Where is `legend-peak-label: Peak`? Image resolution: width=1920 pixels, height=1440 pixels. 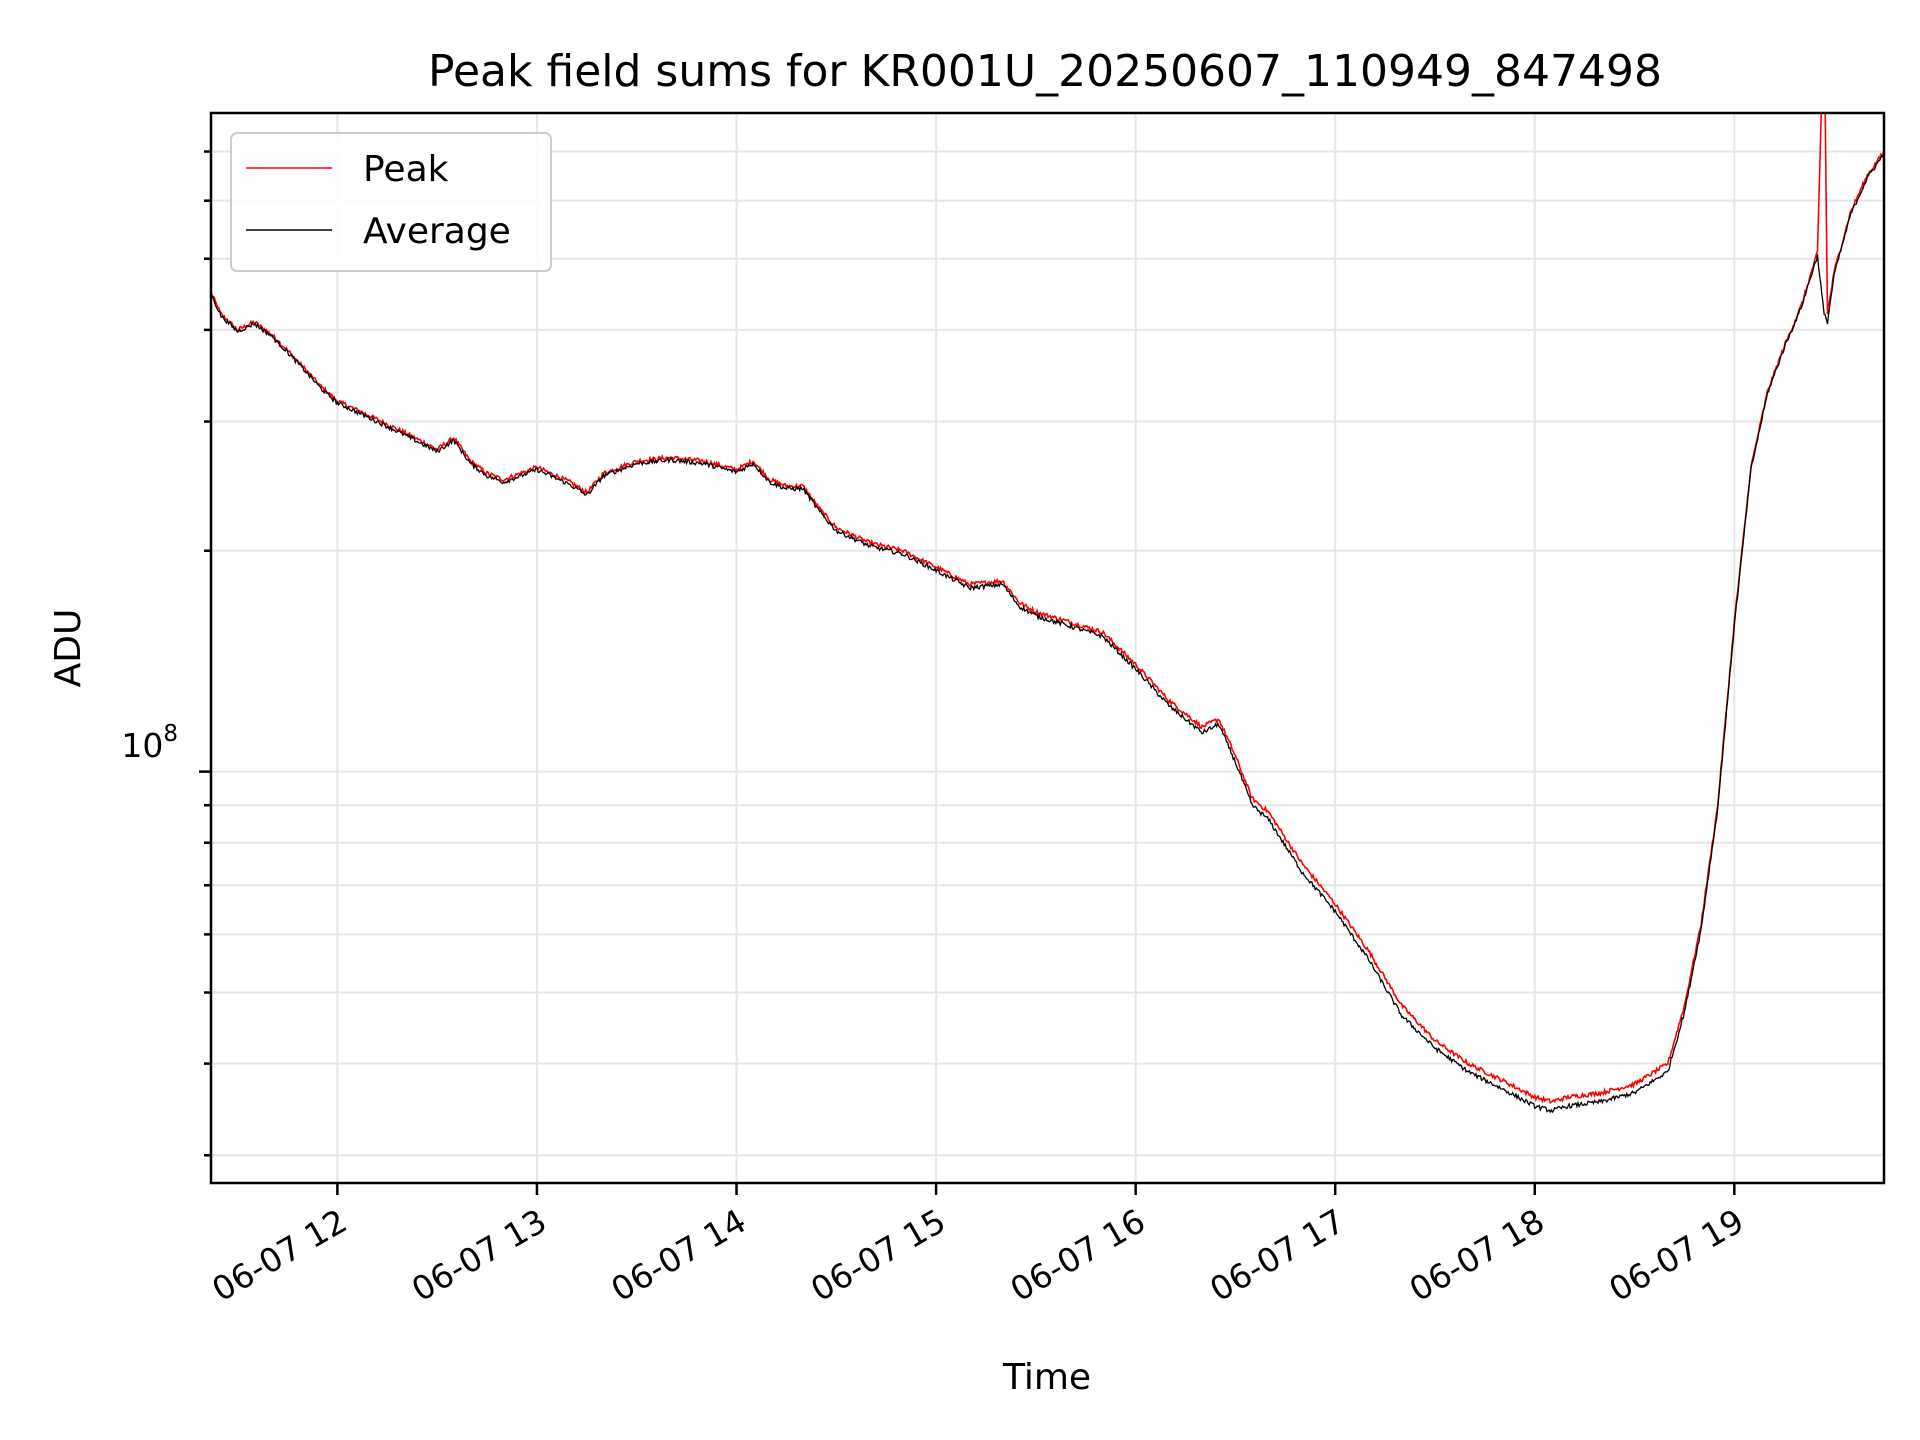 legend-peak-label: Peak is located at coordinates (406, 169).